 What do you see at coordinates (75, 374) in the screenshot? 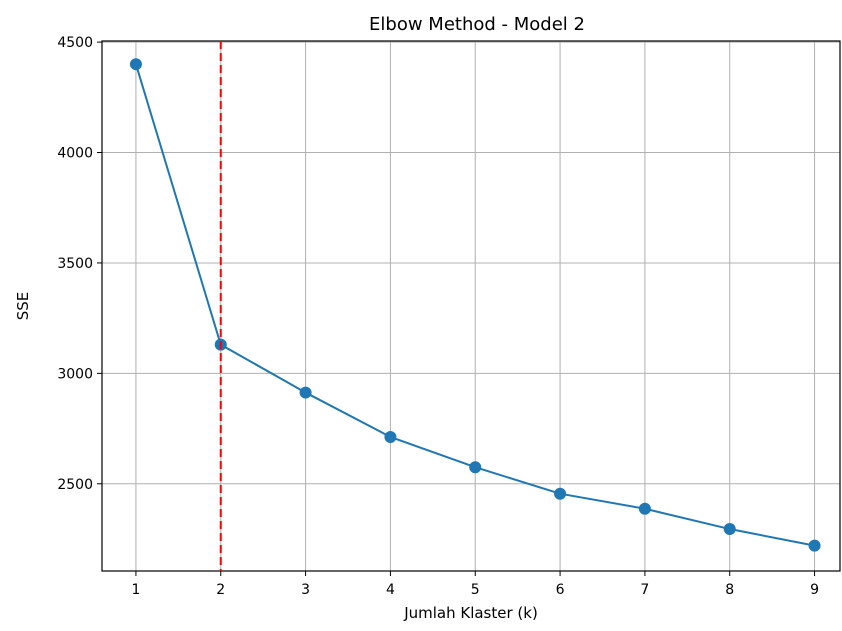
I see `y-tick-label: 3000` at bounding box center [75, 374].